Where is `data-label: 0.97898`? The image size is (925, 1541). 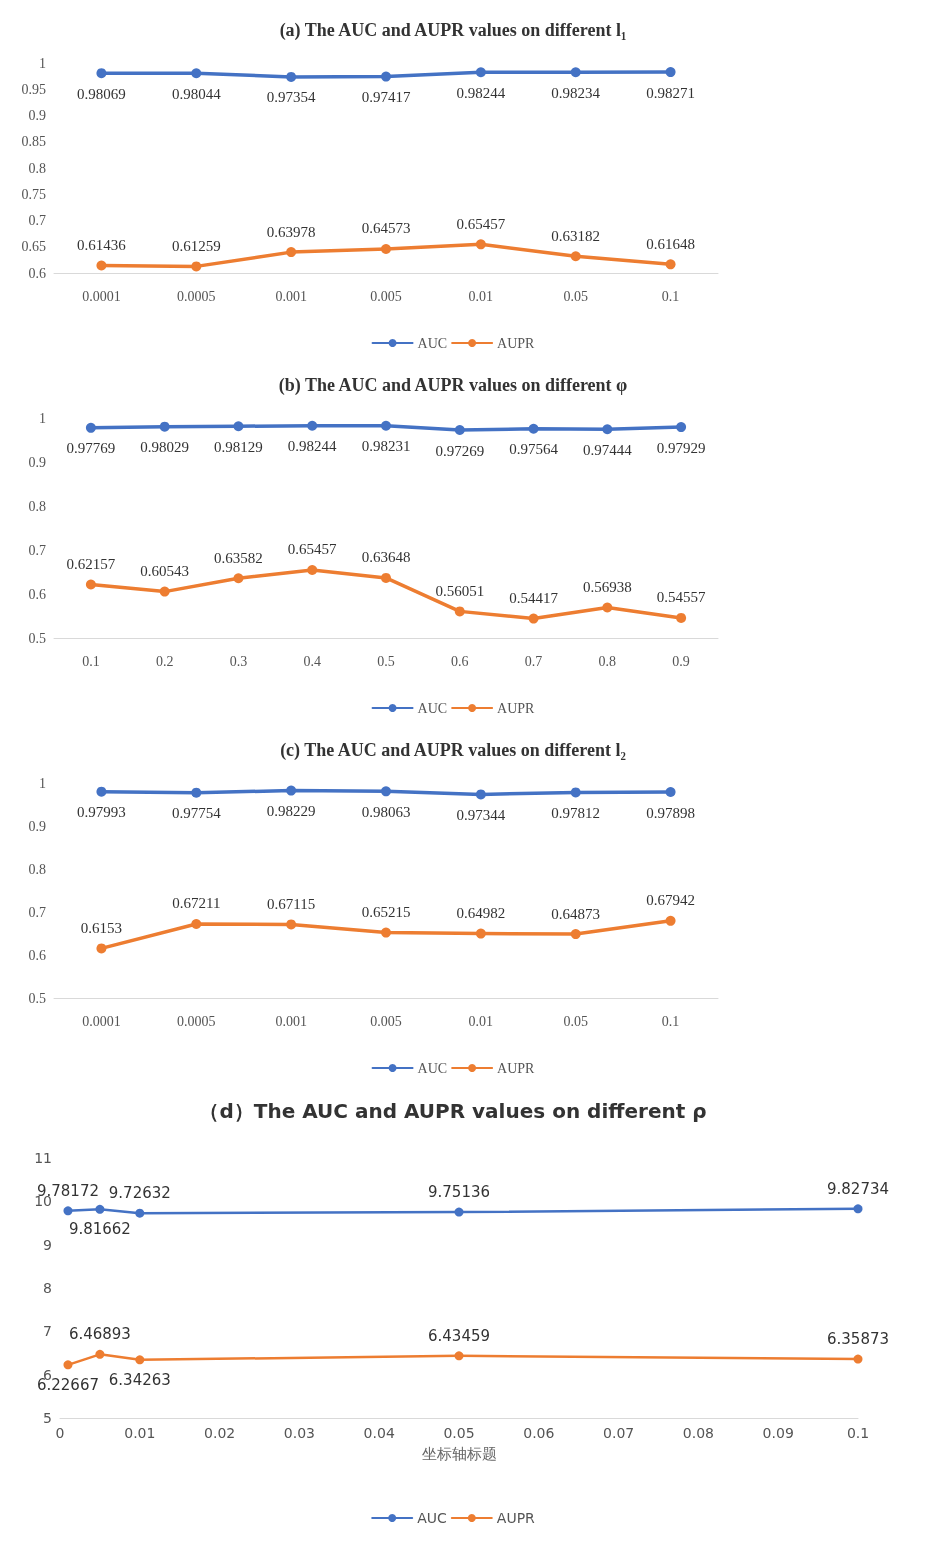
data-label: 0.97898 is located at coordinates (670, 812).